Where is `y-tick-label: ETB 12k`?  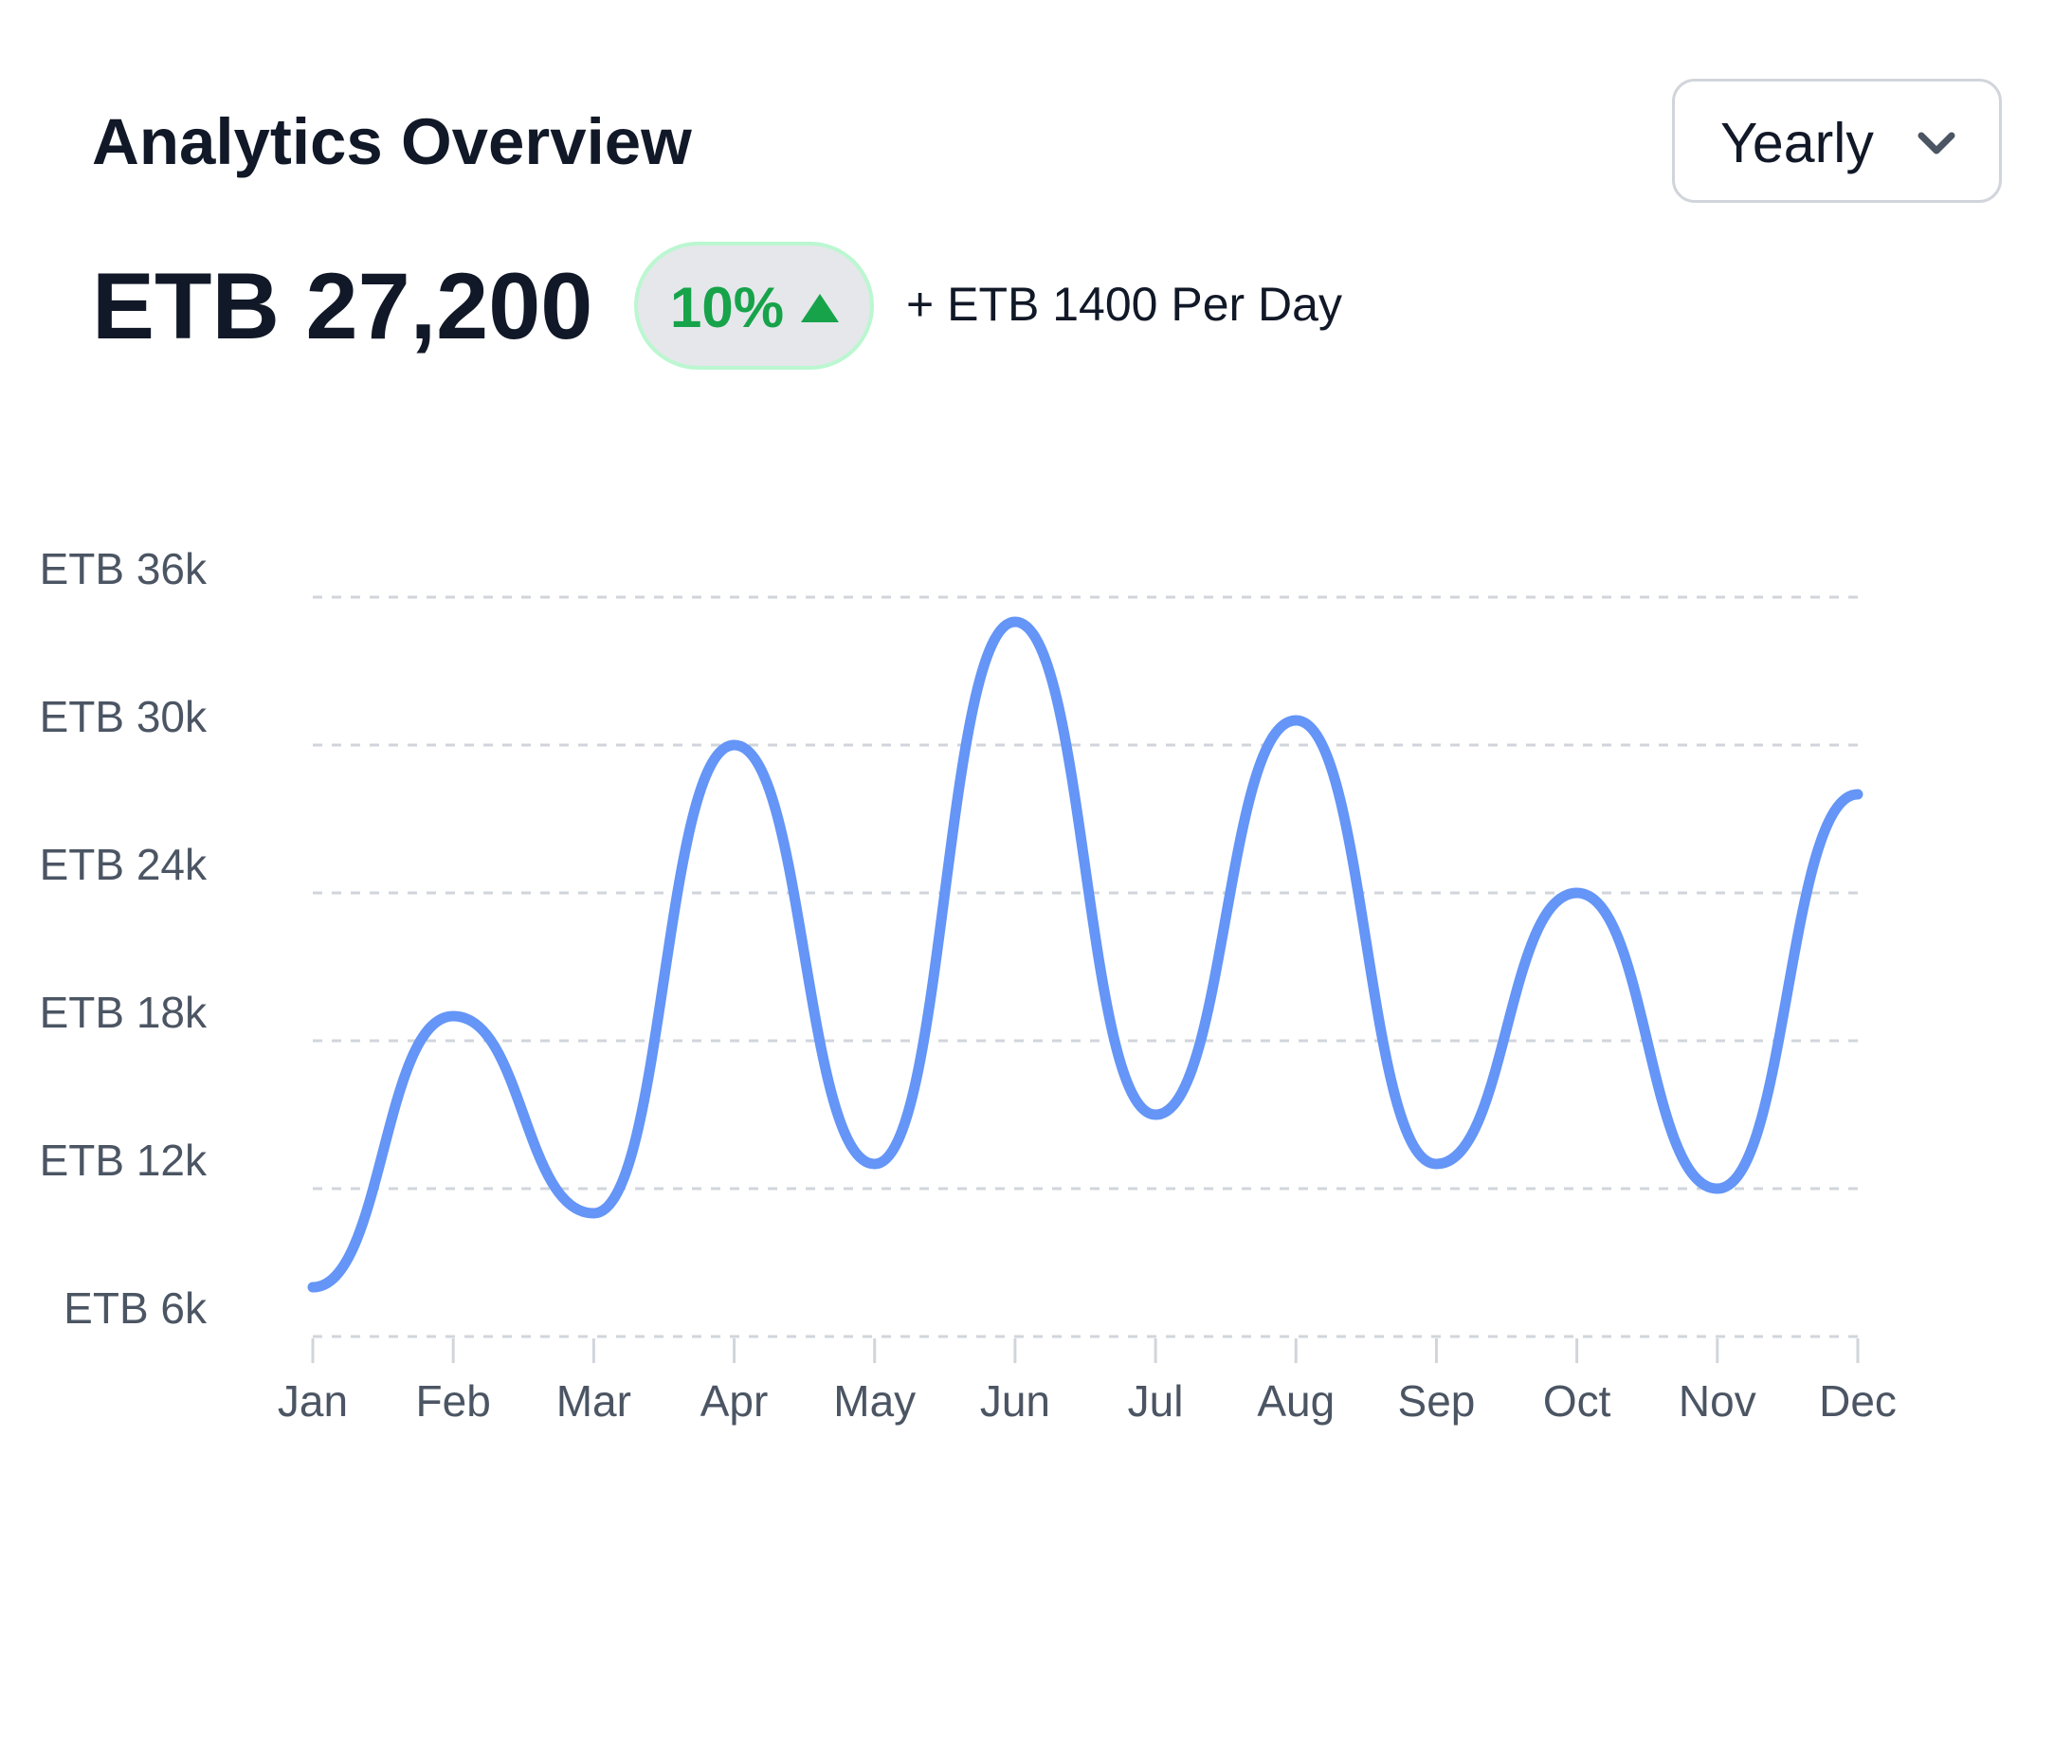
y-tick-label: ETB 12k is located at coordinates (124, 1160).